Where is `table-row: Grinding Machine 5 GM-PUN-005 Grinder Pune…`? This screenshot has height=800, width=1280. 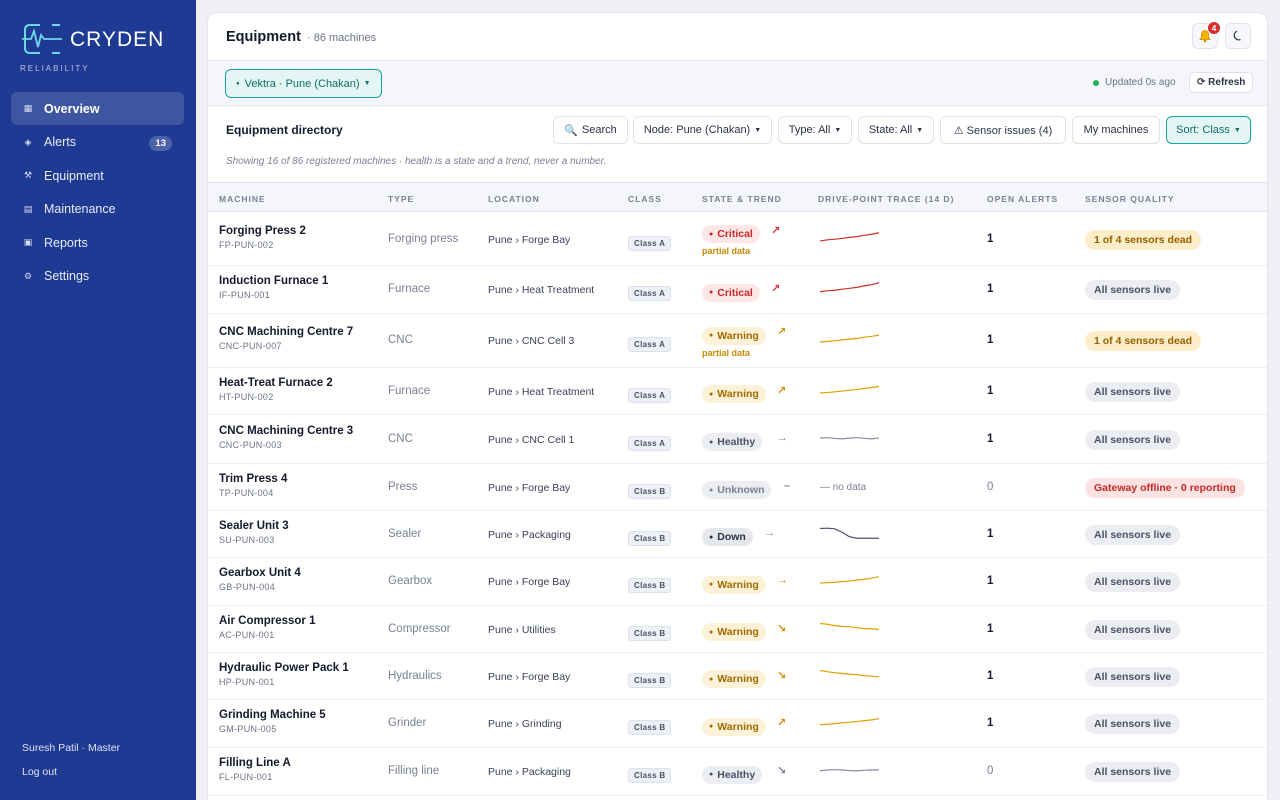 table-row: Grinding Machine 5 GM-PUN-005 Grinder Pune… is located at coordinates (737, 724).